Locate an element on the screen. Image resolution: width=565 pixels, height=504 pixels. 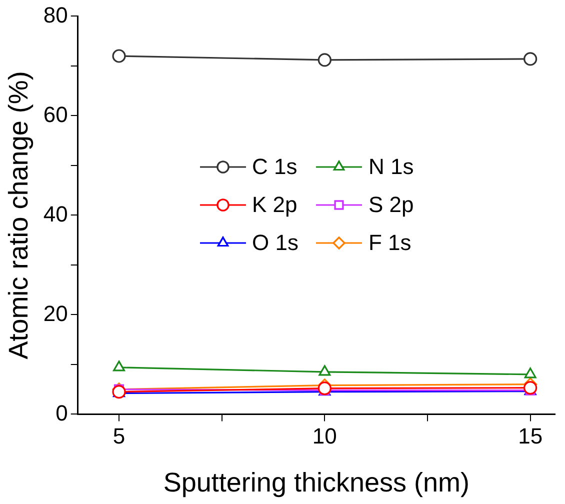
y-tick-label: 20 is located at coordinates (55, 313).